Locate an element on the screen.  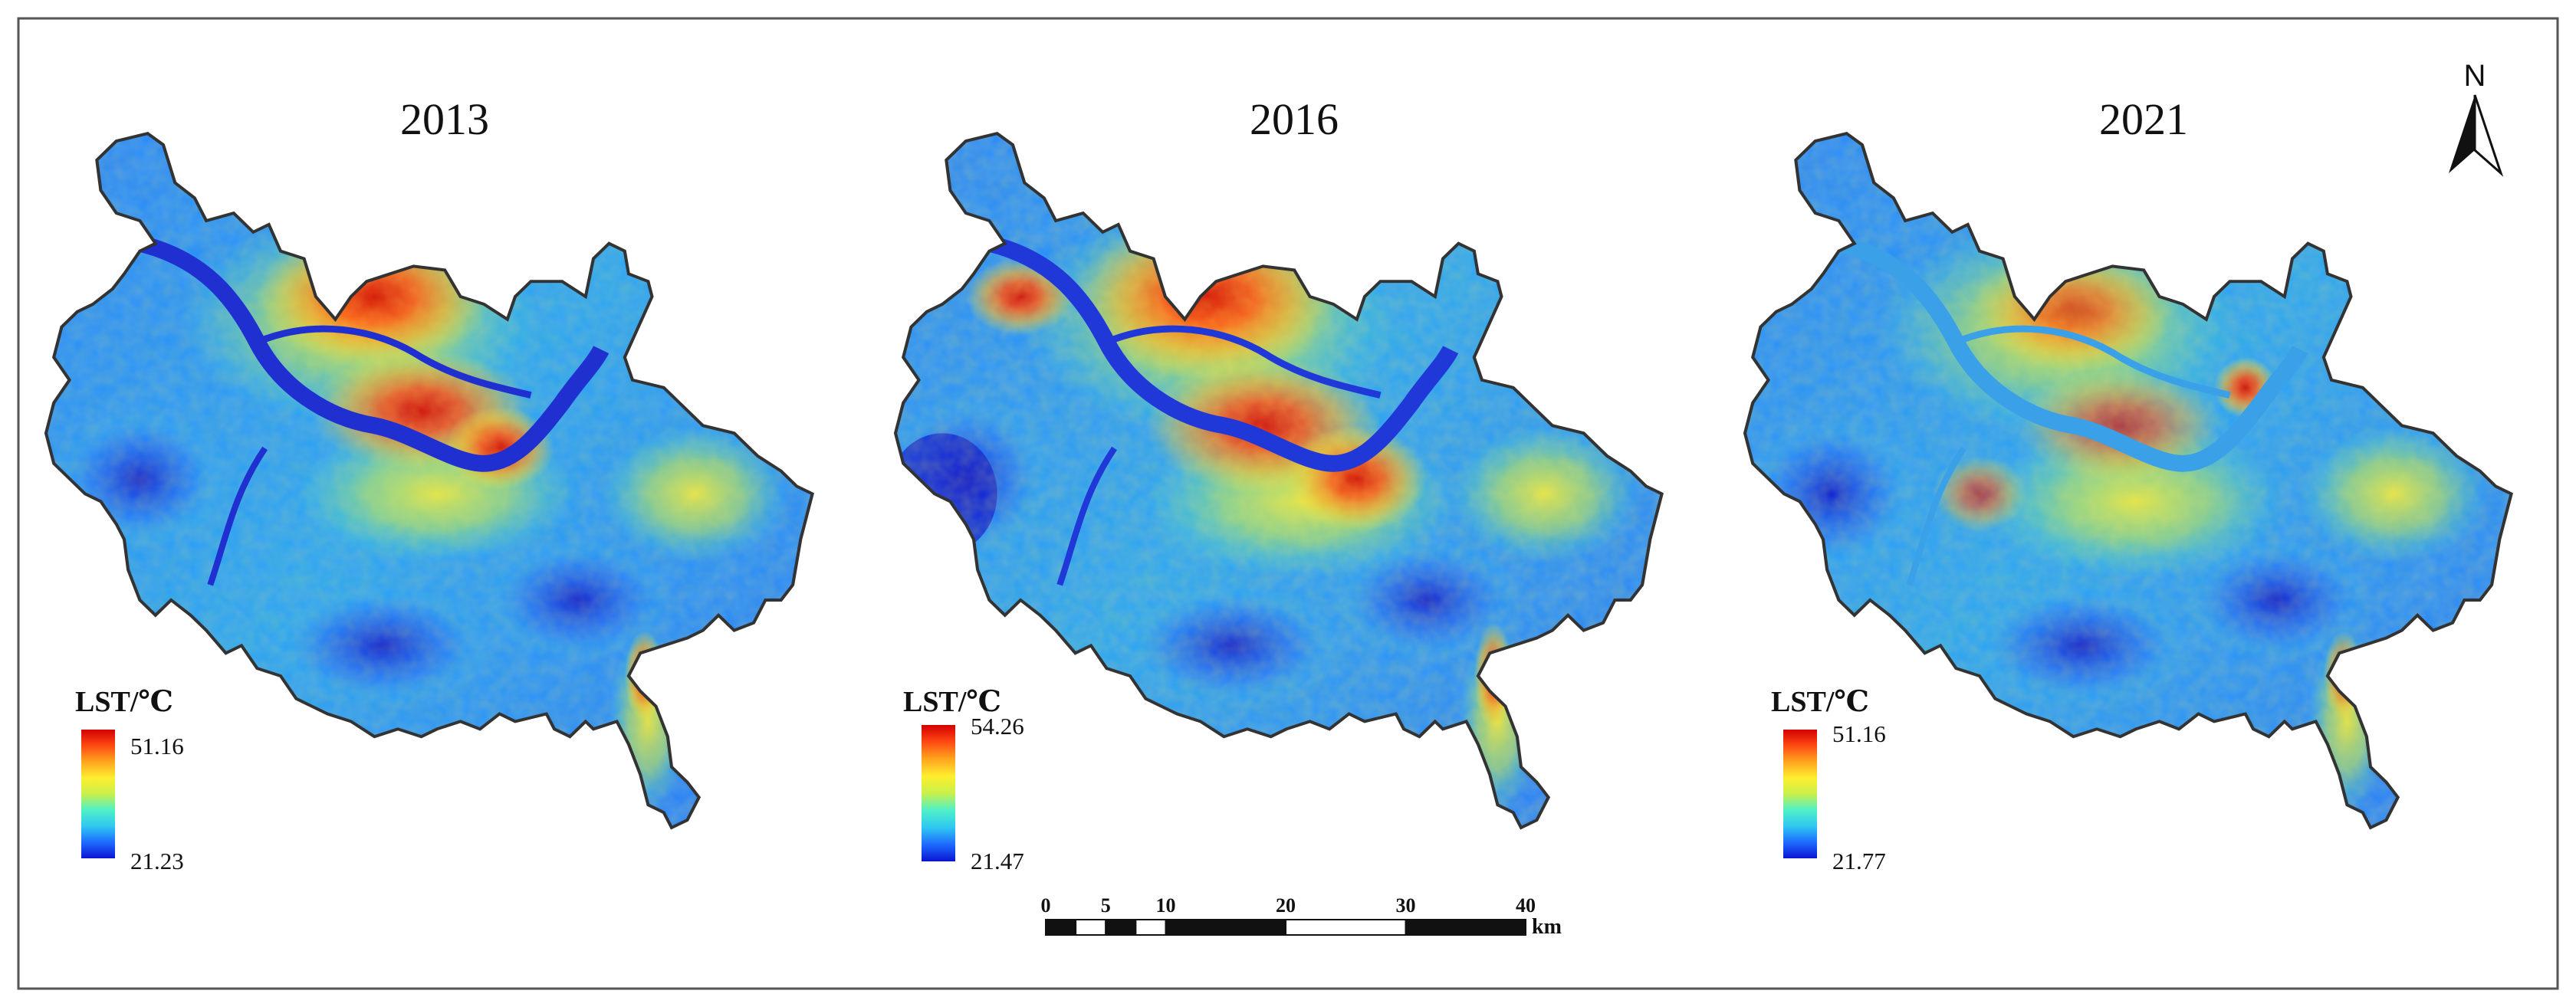
river-main-2021 is located at coordinates (2072, 353).